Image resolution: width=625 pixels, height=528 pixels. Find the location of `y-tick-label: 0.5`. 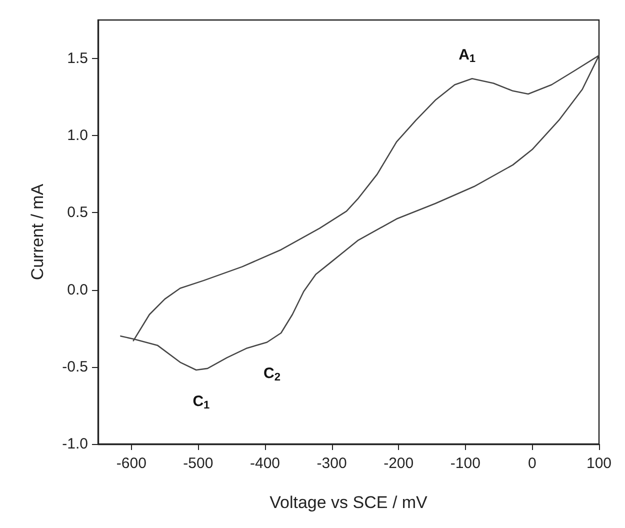

y-tick-label: 0.5 is located at coordinates (77, 213).